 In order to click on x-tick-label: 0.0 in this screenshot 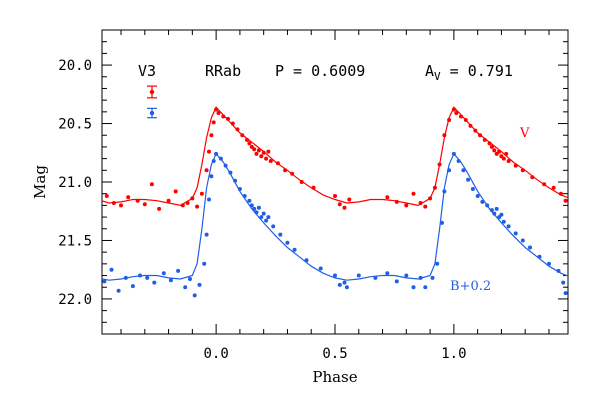, I will do `click(215, 354)`.